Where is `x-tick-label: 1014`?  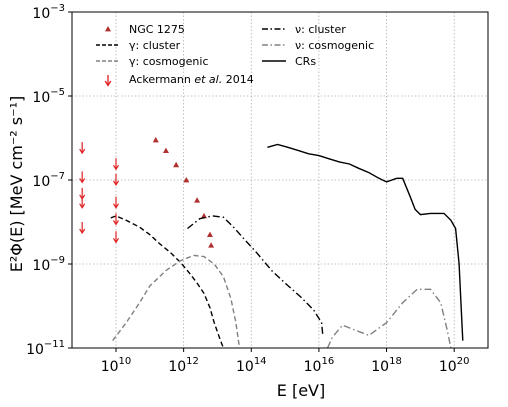 x-tick-label: 1014 is located at coordinates (251, 365).